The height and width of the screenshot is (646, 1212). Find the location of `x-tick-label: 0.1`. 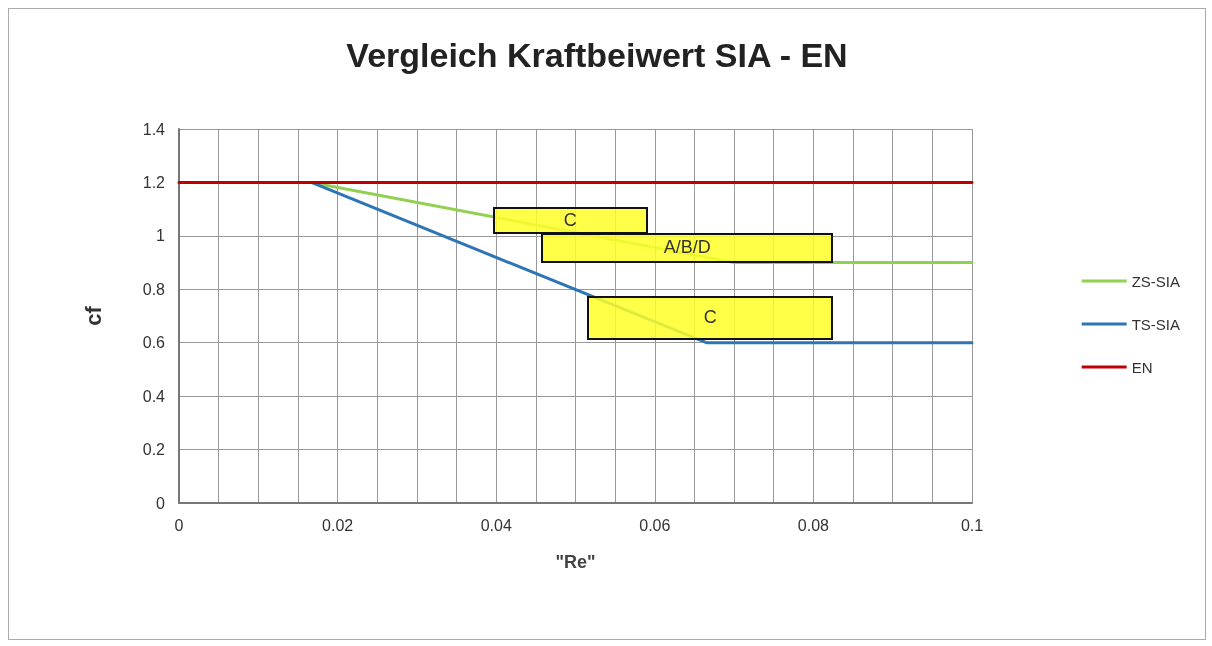

x-tick-label: 0.1 is located at coordinates (972, 525).